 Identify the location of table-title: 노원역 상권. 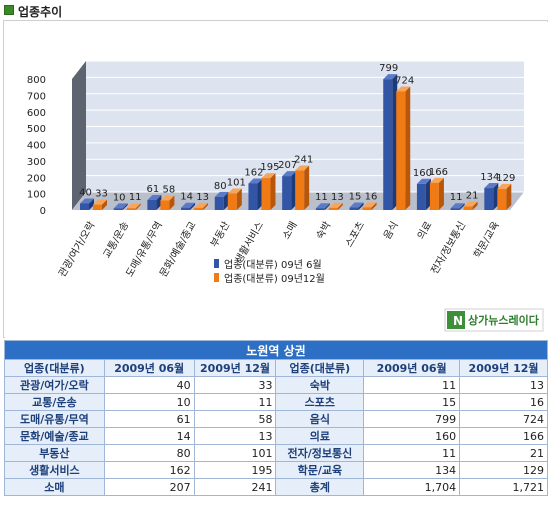
(276, 350).